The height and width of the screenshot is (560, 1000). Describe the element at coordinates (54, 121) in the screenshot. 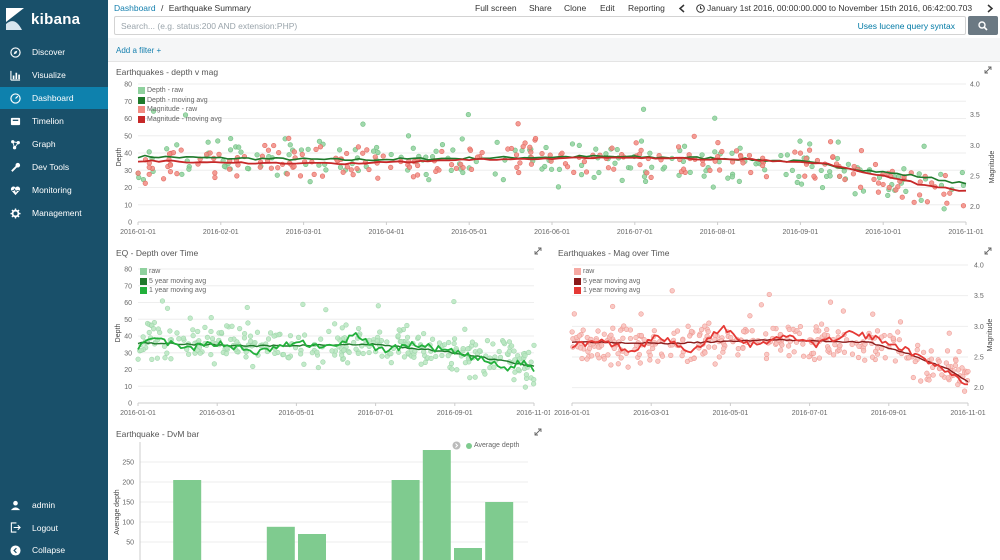

I see `sidebar-item-timelion: Timelion` at that location.